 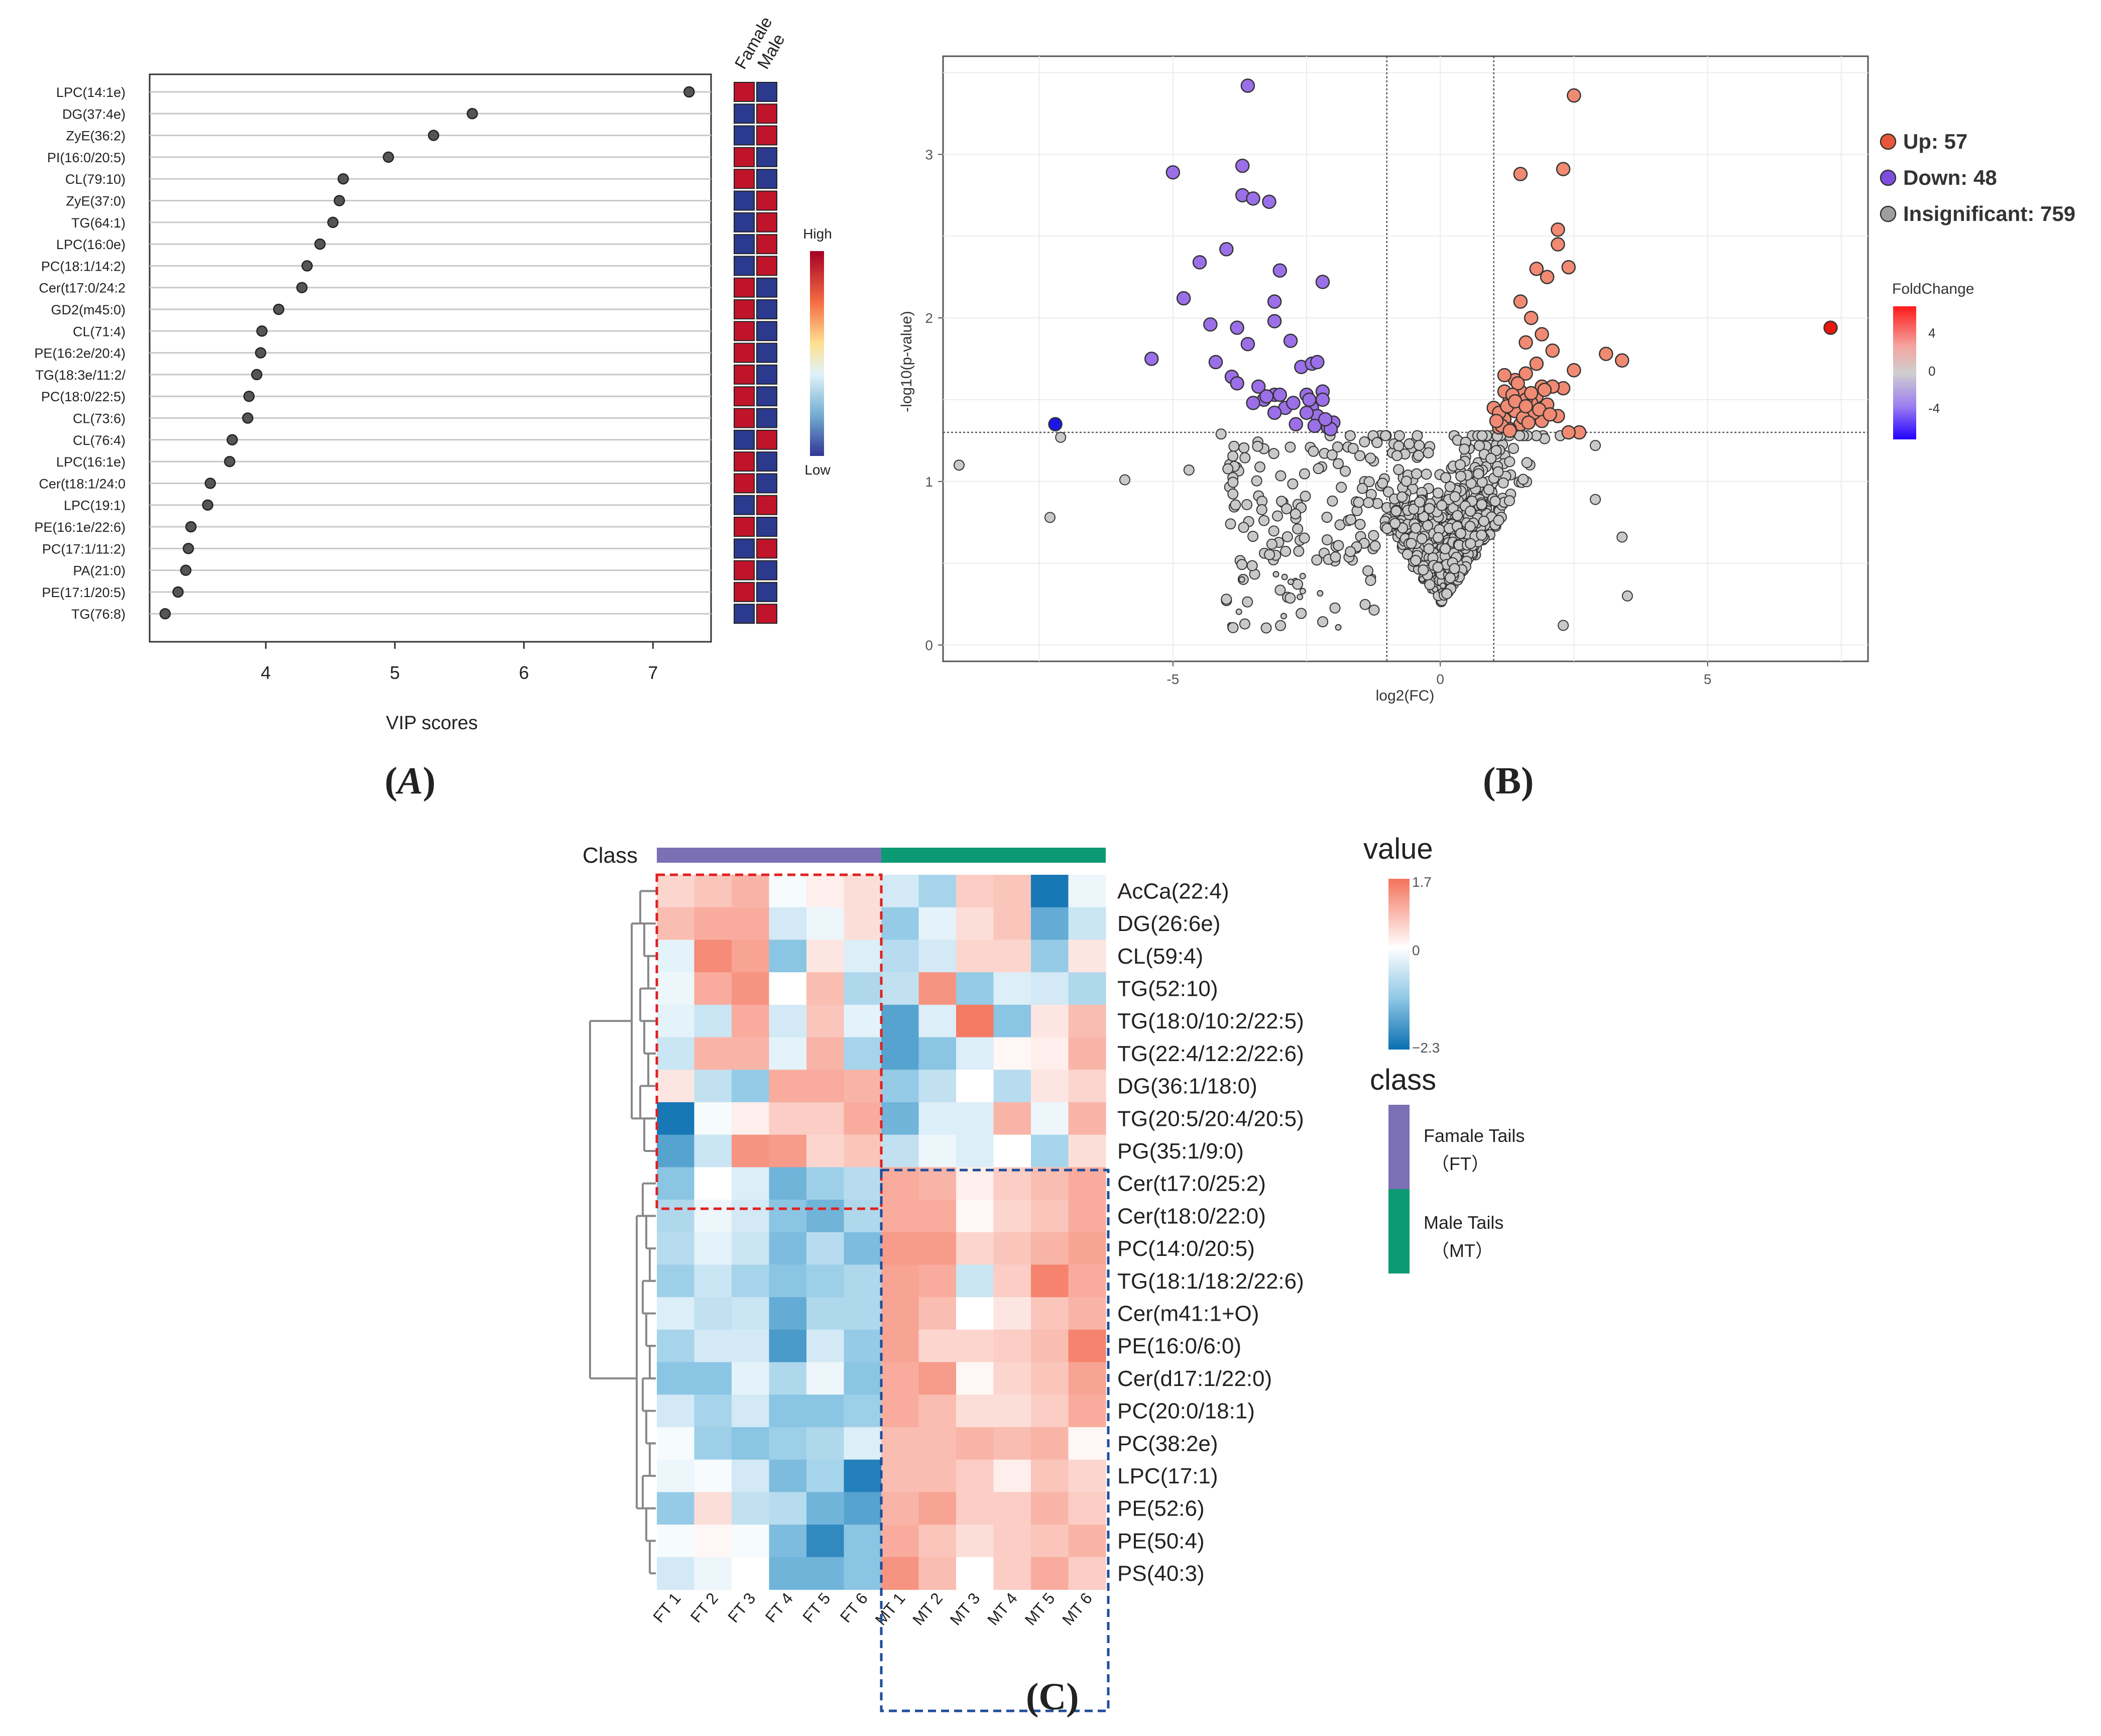 I want to click on value-legend-gradient, so click(x=1399, y=964).